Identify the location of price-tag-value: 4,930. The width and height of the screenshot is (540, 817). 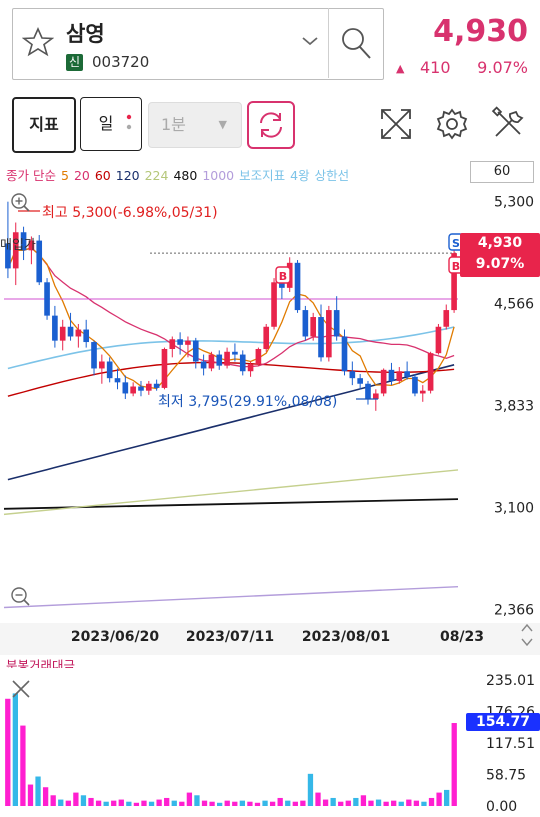
(500, 243).